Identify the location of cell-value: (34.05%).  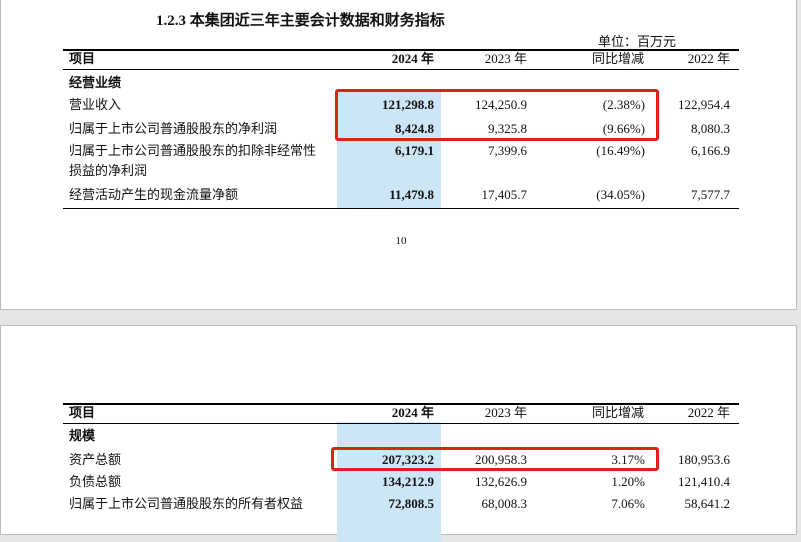
(620, 194).